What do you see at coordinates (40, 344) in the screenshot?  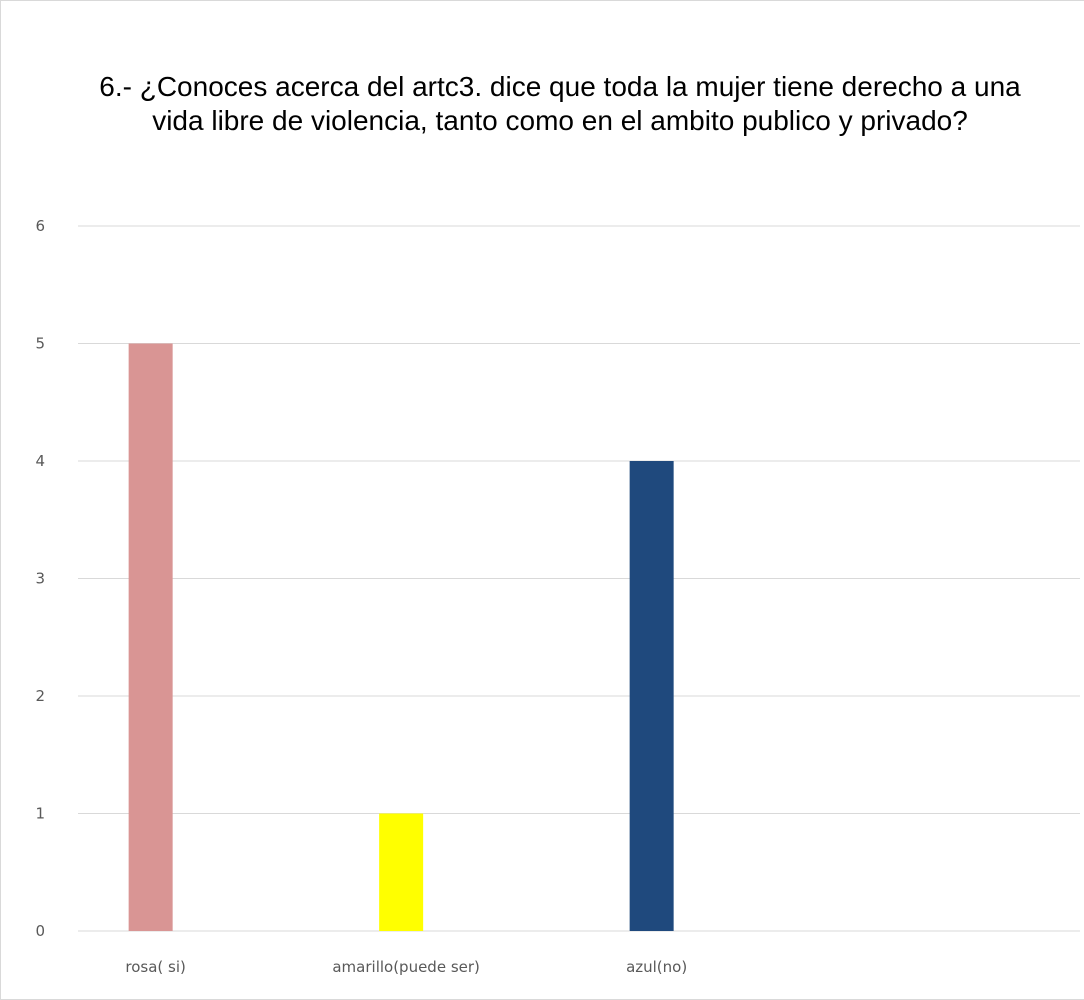 I see `y-tick-label: 5` at bounding box center [40, 344].